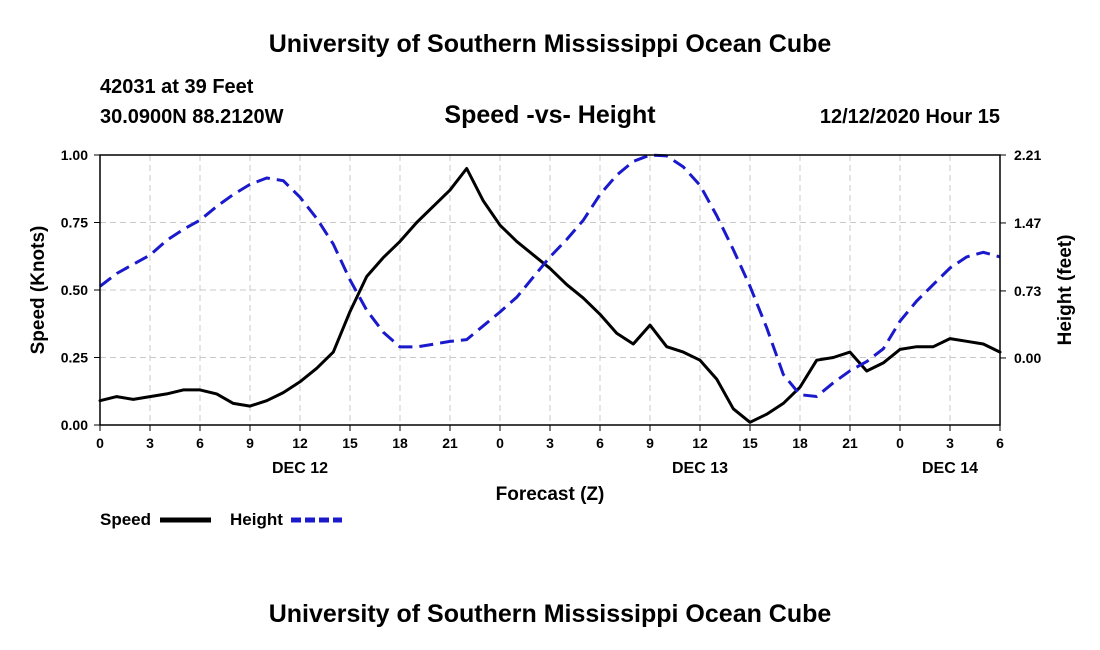  Describe the element at coordinates (1027, 358) in the screenshot. I see `y2-tick-label: 0.00` at that location.